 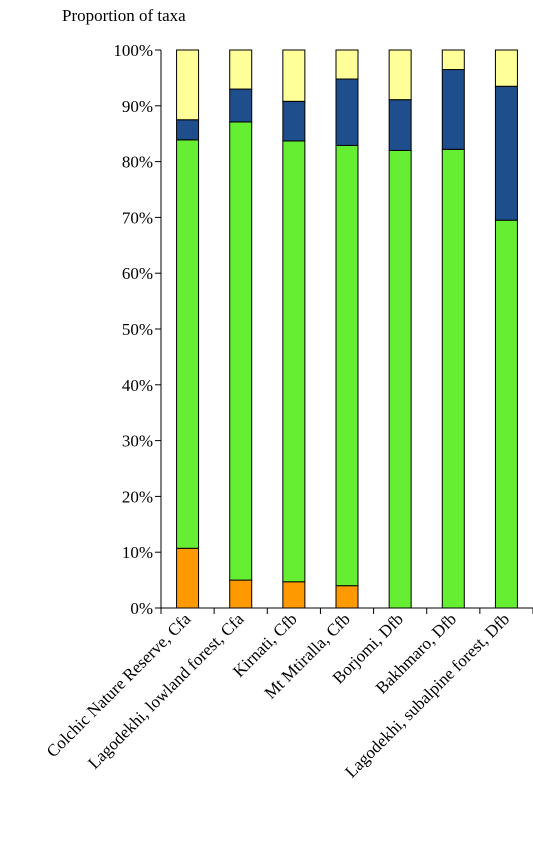 I want to click on y-tick-label: 70%, so click(x=137, y=217).